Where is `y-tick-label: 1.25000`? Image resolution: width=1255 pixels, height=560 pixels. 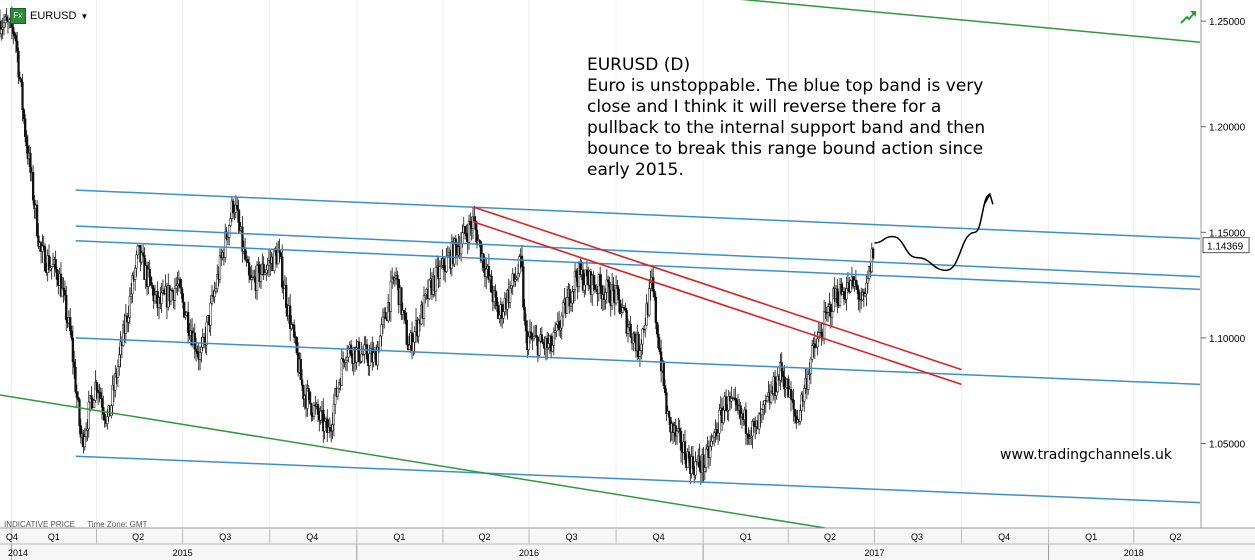 y-tick-label: 1.25000 is located at coordinates (1227, 22).